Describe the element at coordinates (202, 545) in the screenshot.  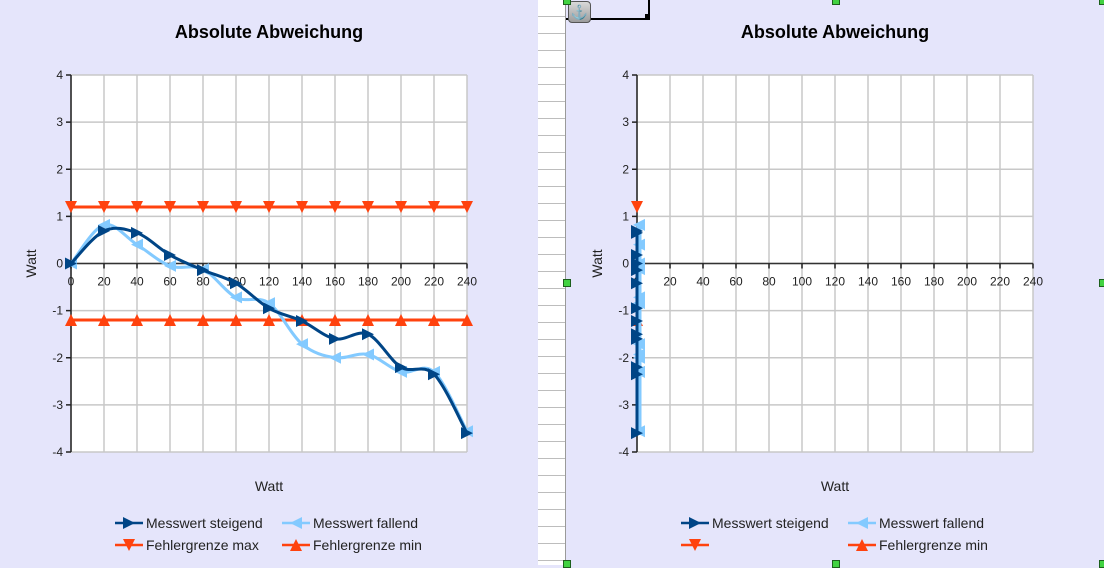
I see `svg-text: Fehlergrenze max` at that location.